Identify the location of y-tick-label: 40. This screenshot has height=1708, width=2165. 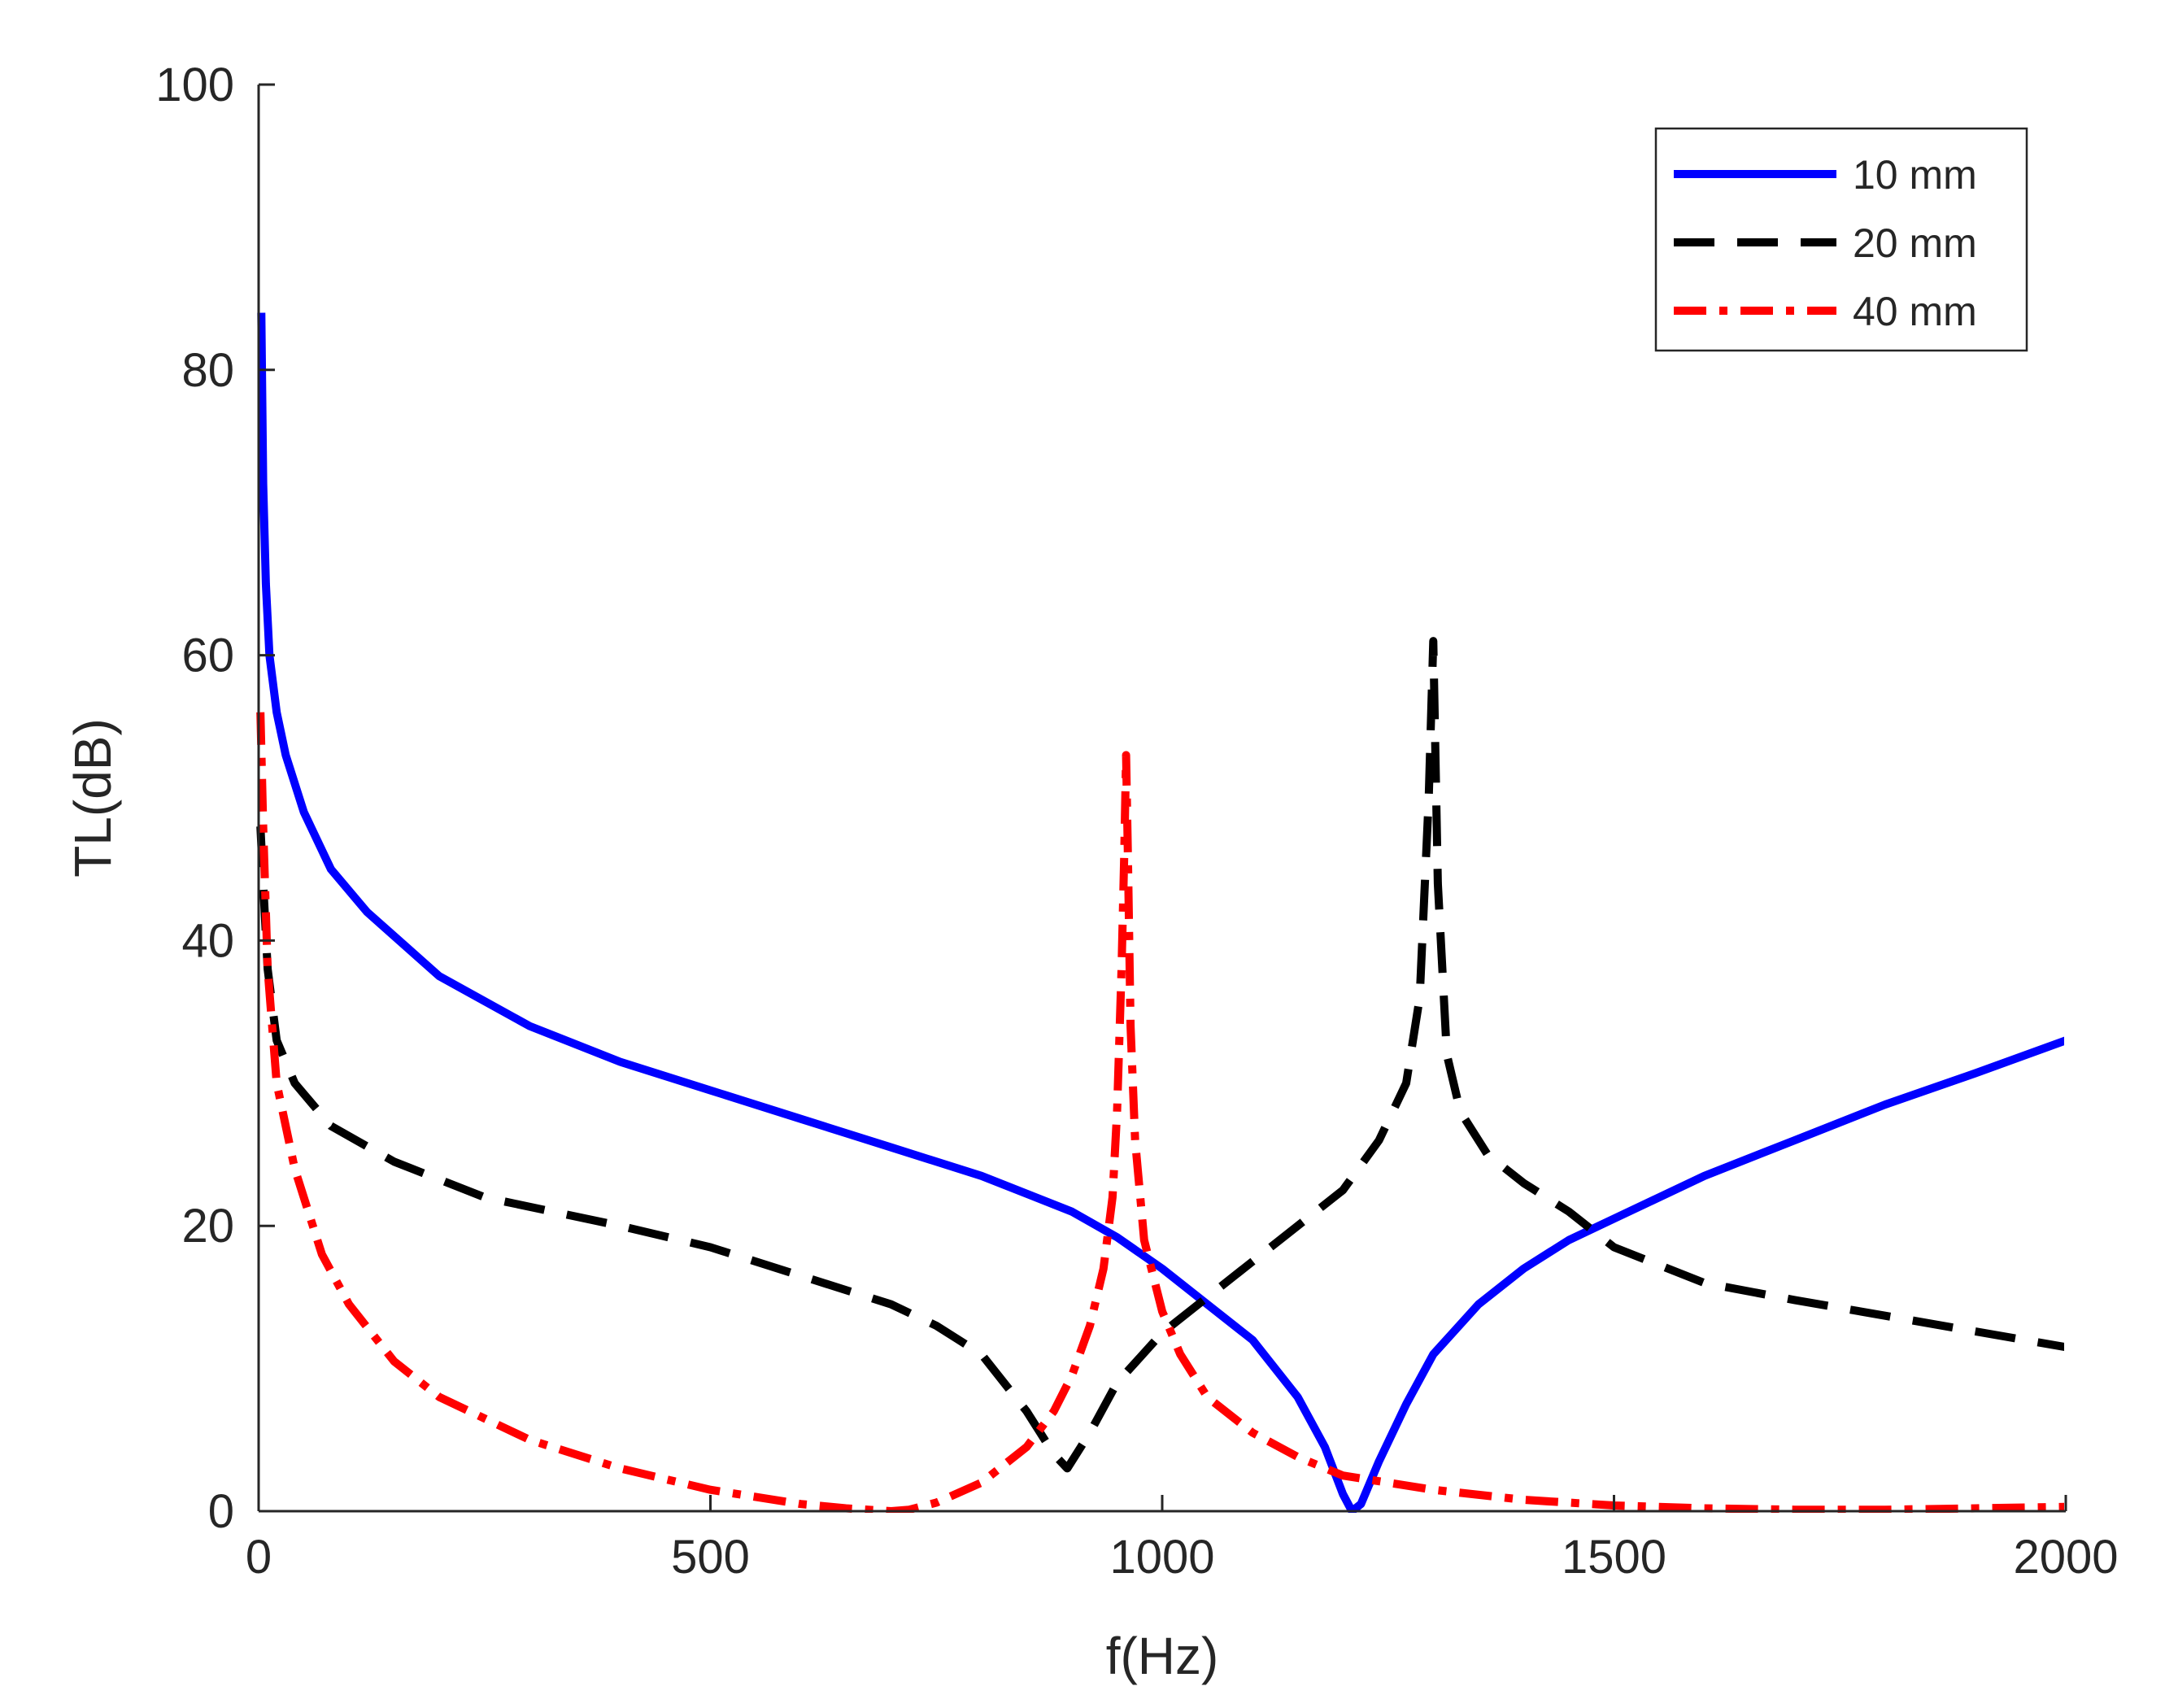
(207, 940).